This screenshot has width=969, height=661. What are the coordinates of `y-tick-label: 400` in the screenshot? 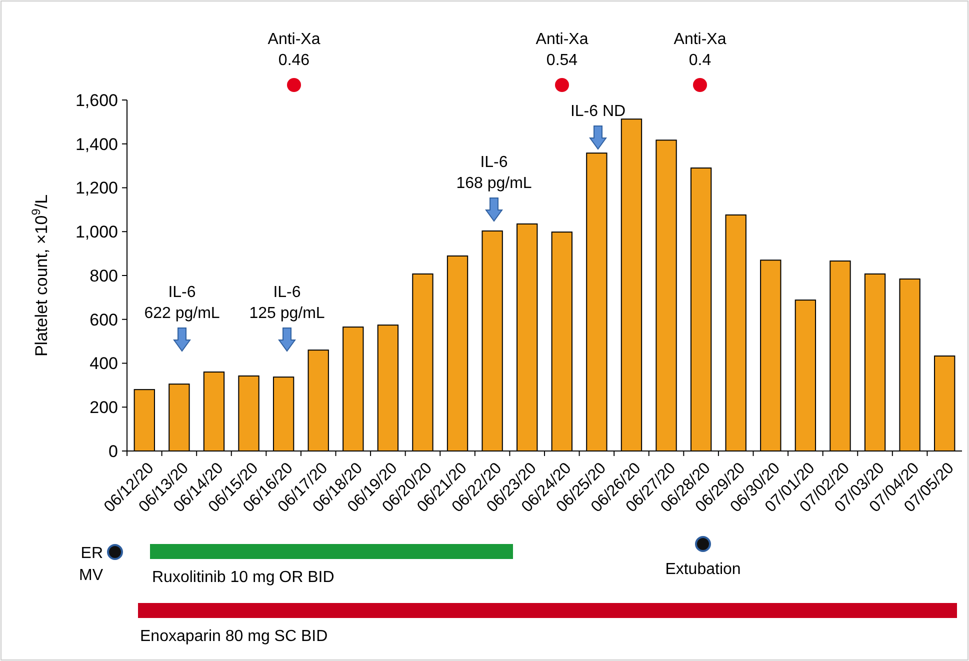 It's located at (104, 364).